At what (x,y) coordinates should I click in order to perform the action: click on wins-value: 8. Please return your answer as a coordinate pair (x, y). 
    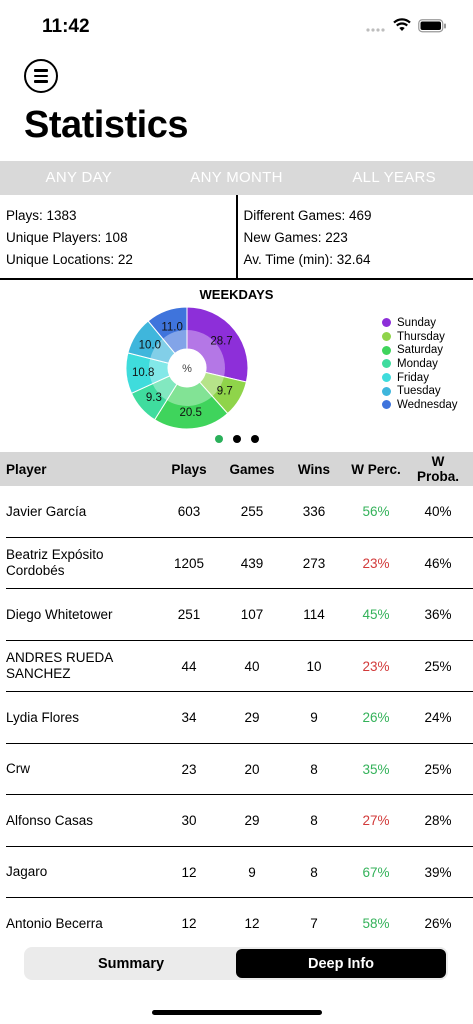
    Looking at the image, I should click on (314, 821).